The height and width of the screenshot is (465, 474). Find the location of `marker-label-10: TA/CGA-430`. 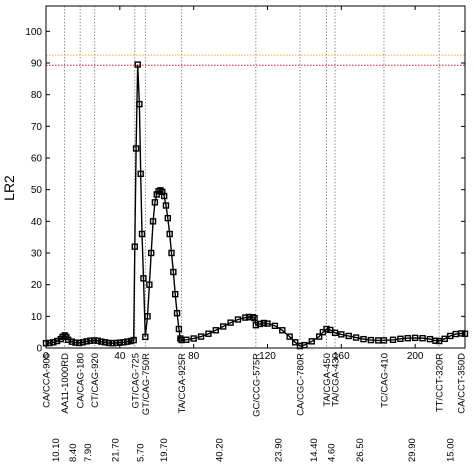

marker-label-10: TA/CGA-430 is located at coordinates (336, 380).